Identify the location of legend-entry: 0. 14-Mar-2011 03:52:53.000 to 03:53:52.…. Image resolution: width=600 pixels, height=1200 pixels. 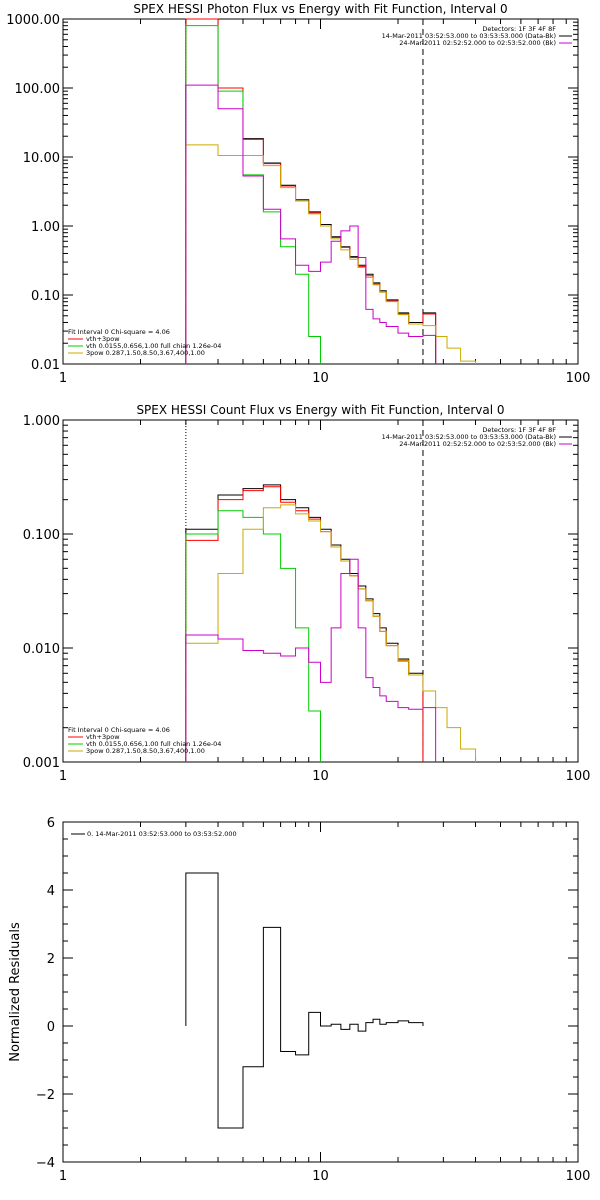
(162, 834).